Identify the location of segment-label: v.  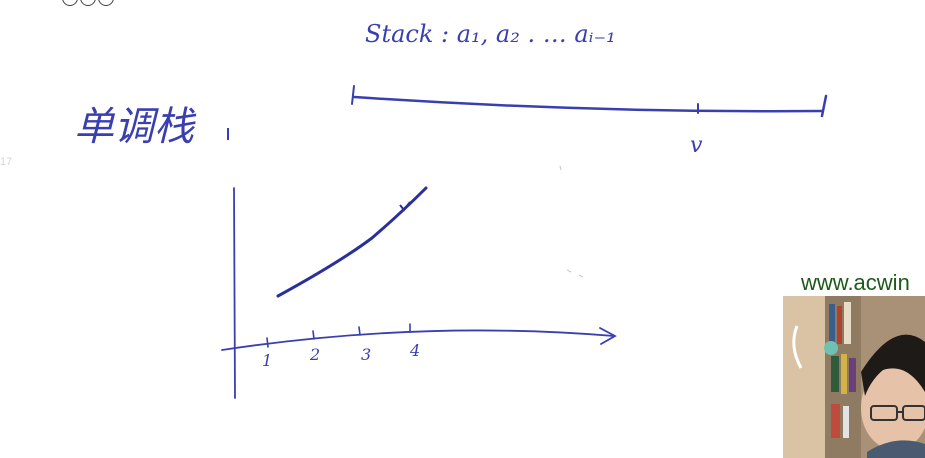
(696, 145).